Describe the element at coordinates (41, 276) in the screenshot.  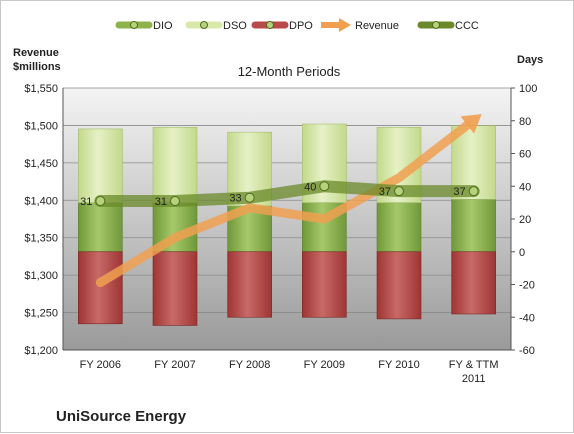
I see `left-tick-label: $1,300` at that location.